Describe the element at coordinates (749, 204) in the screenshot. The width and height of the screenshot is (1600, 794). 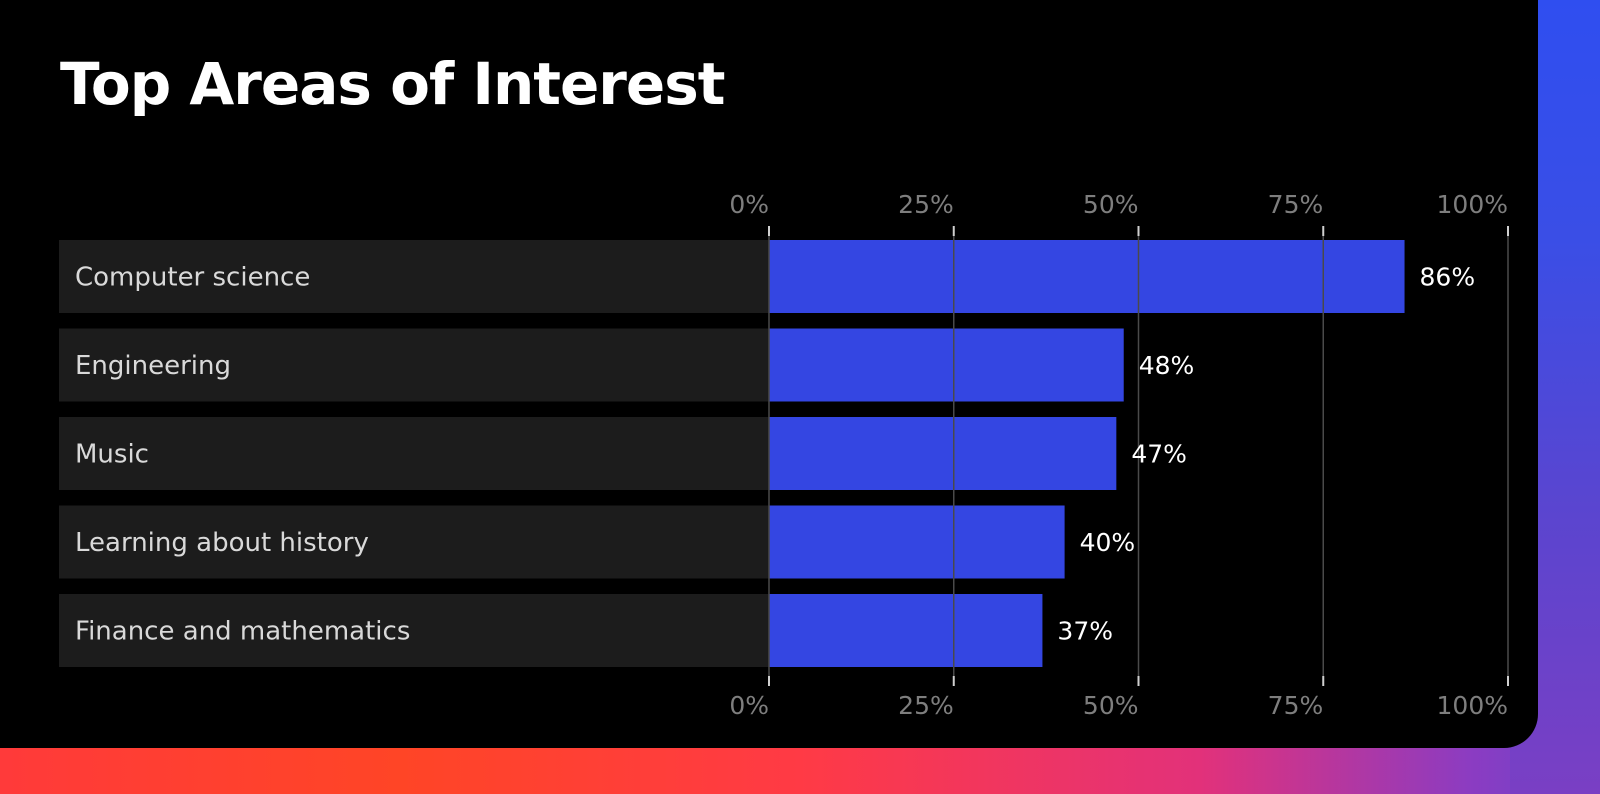
I see `tick-label-top: 0%` at that location.